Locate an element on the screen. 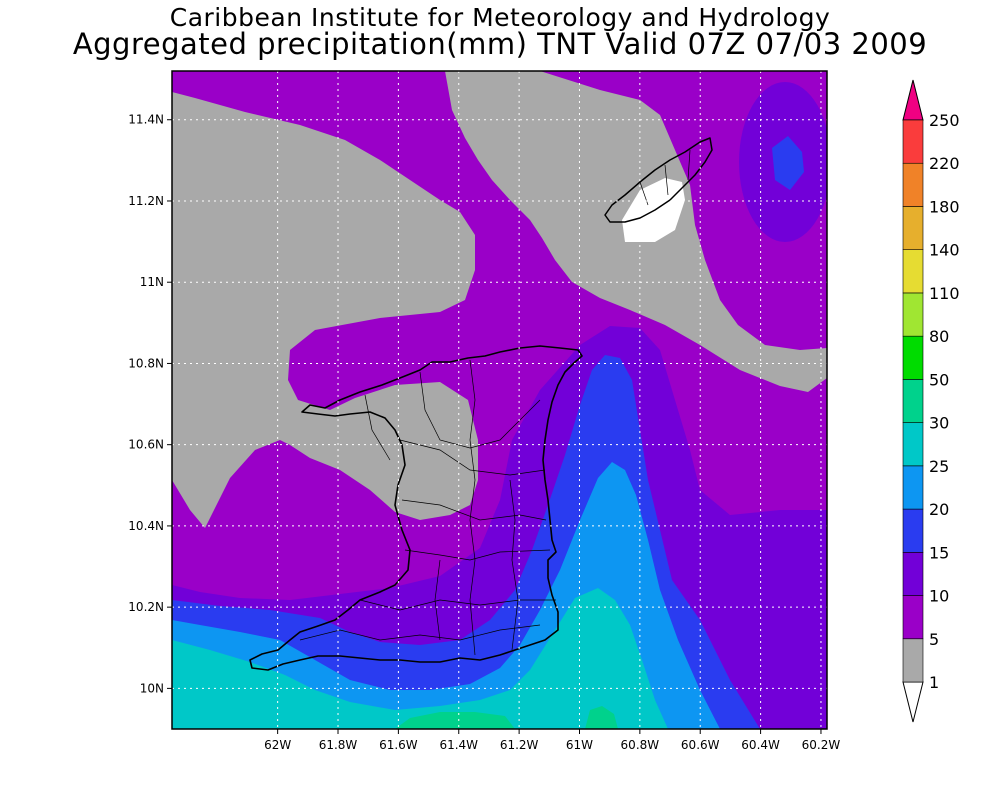 Image resolution: width=1000 pixels, height=800 pixels. lat-tick-label: 10.6N is located at coordinates (146, 445).